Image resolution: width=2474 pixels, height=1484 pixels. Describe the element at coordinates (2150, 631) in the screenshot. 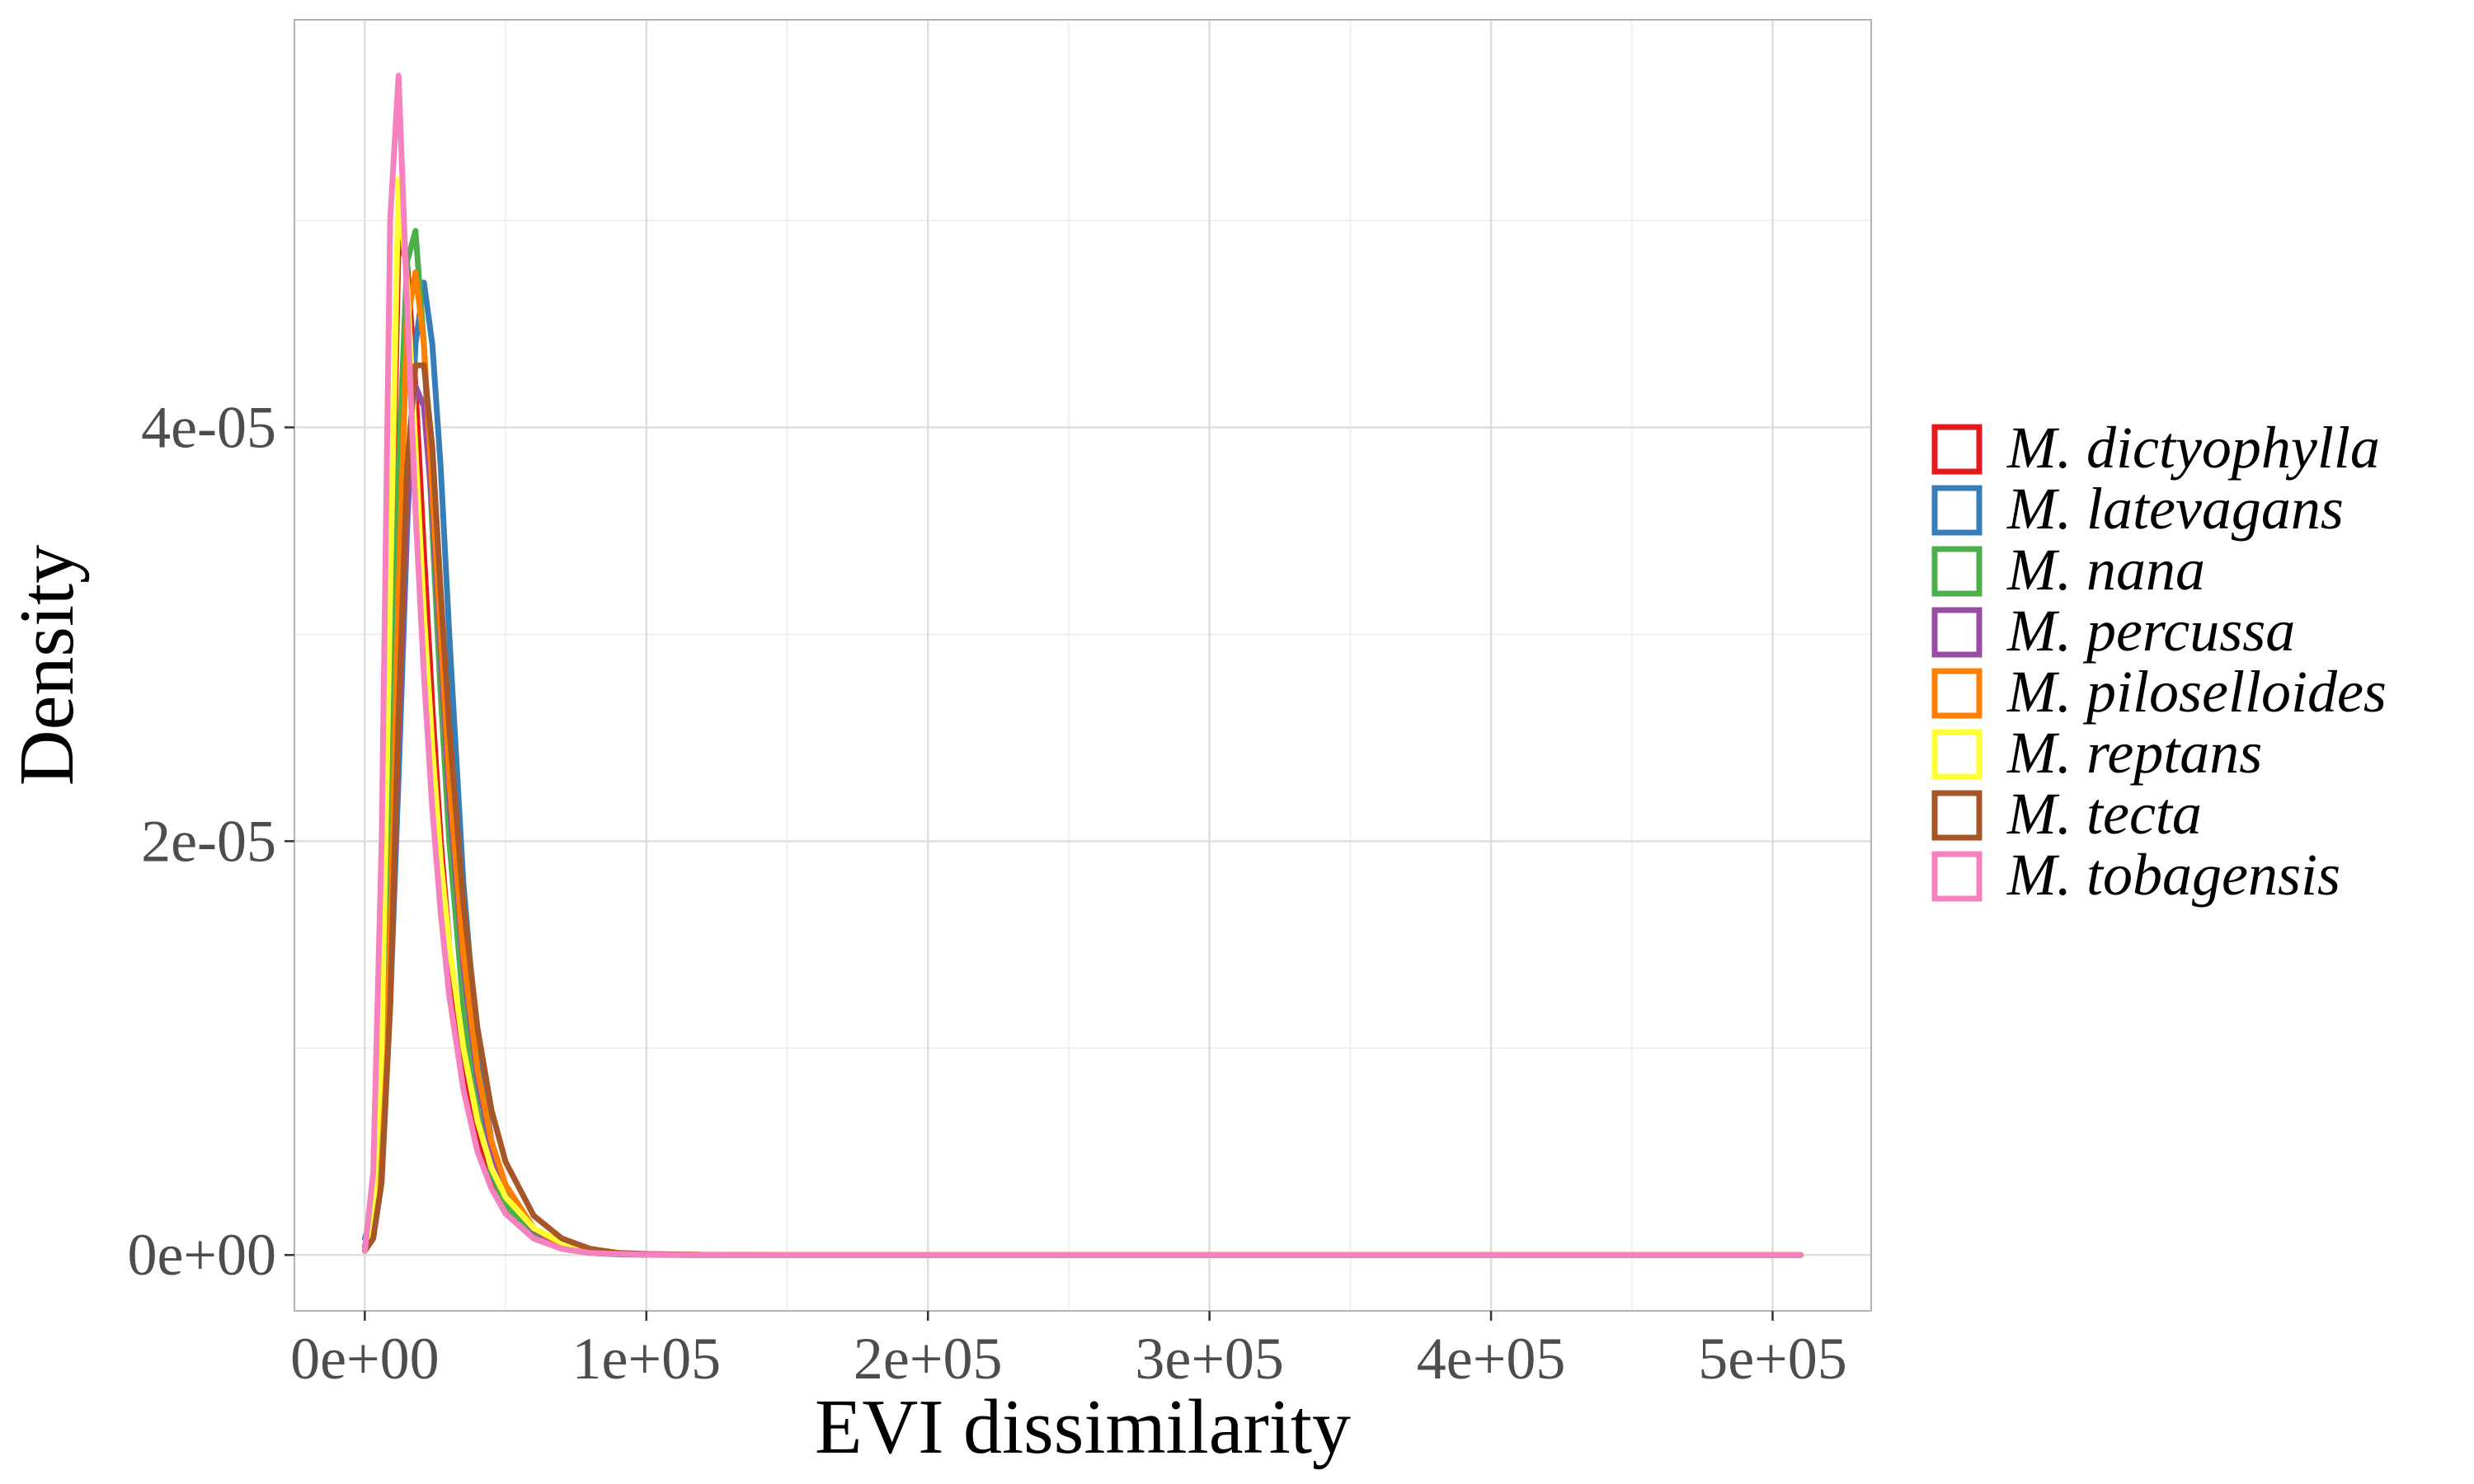

I see `legend-label: M. percussa` at that location.